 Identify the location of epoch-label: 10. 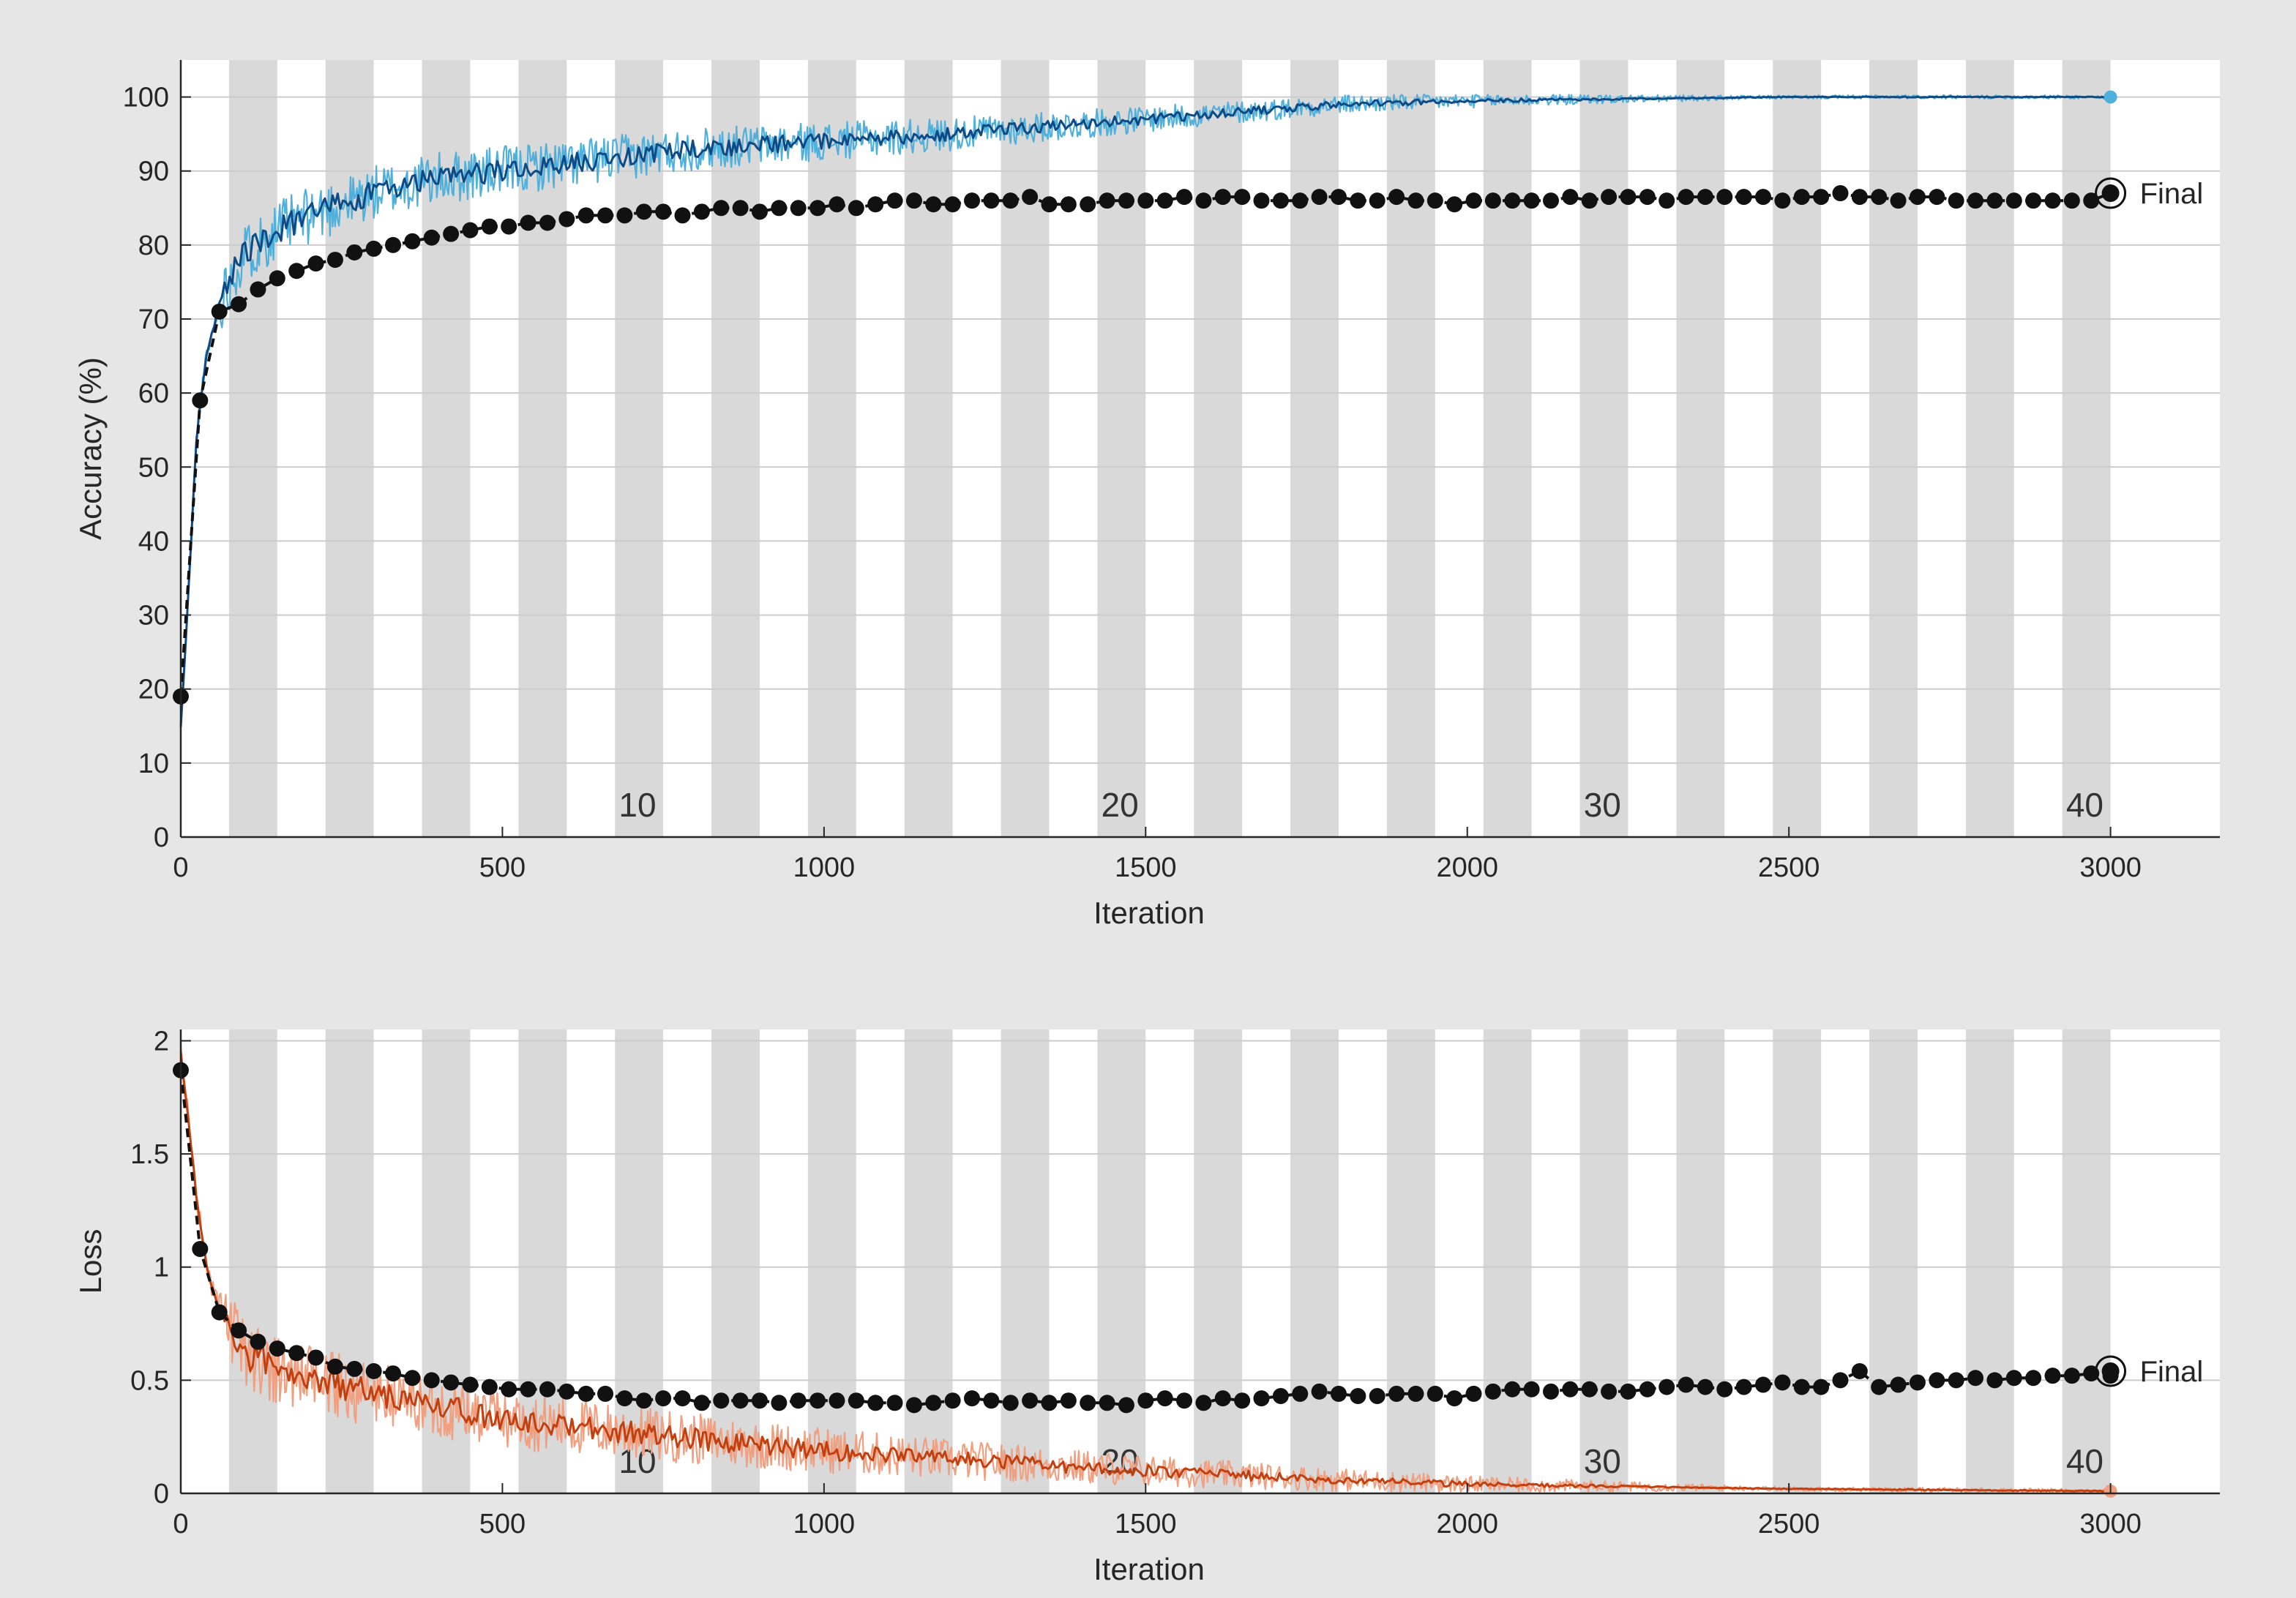
(637, 805).